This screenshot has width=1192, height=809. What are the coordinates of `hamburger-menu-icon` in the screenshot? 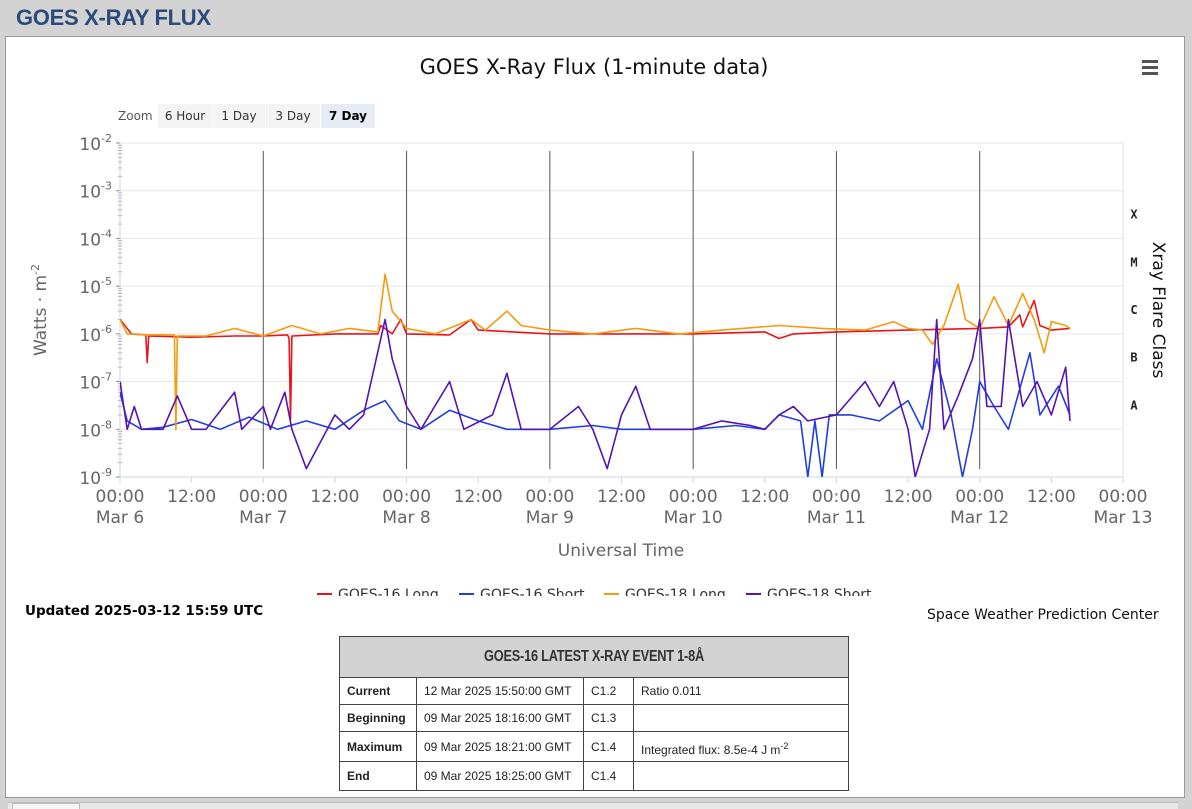 It's located at (1151, 69).